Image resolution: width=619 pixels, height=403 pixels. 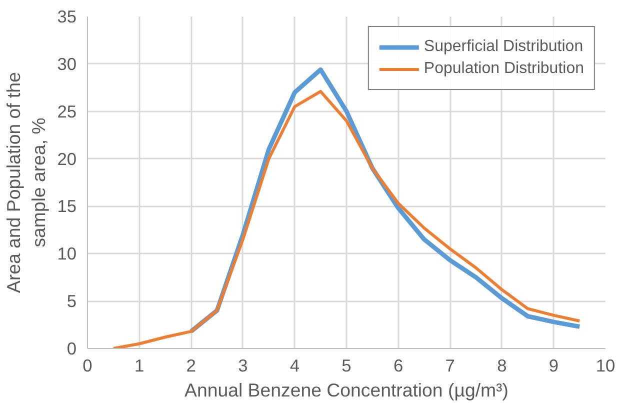 I want to click on x-tick-label: 8, so click(x=502, y=366).